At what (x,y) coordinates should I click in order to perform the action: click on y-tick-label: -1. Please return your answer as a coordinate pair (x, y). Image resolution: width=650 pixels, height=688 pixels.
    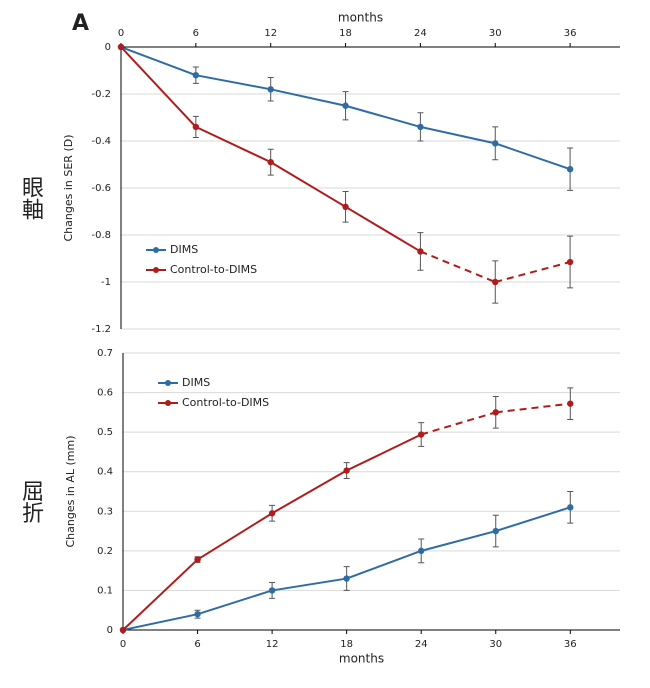
    Looking at the image, I should click on (106, 282).